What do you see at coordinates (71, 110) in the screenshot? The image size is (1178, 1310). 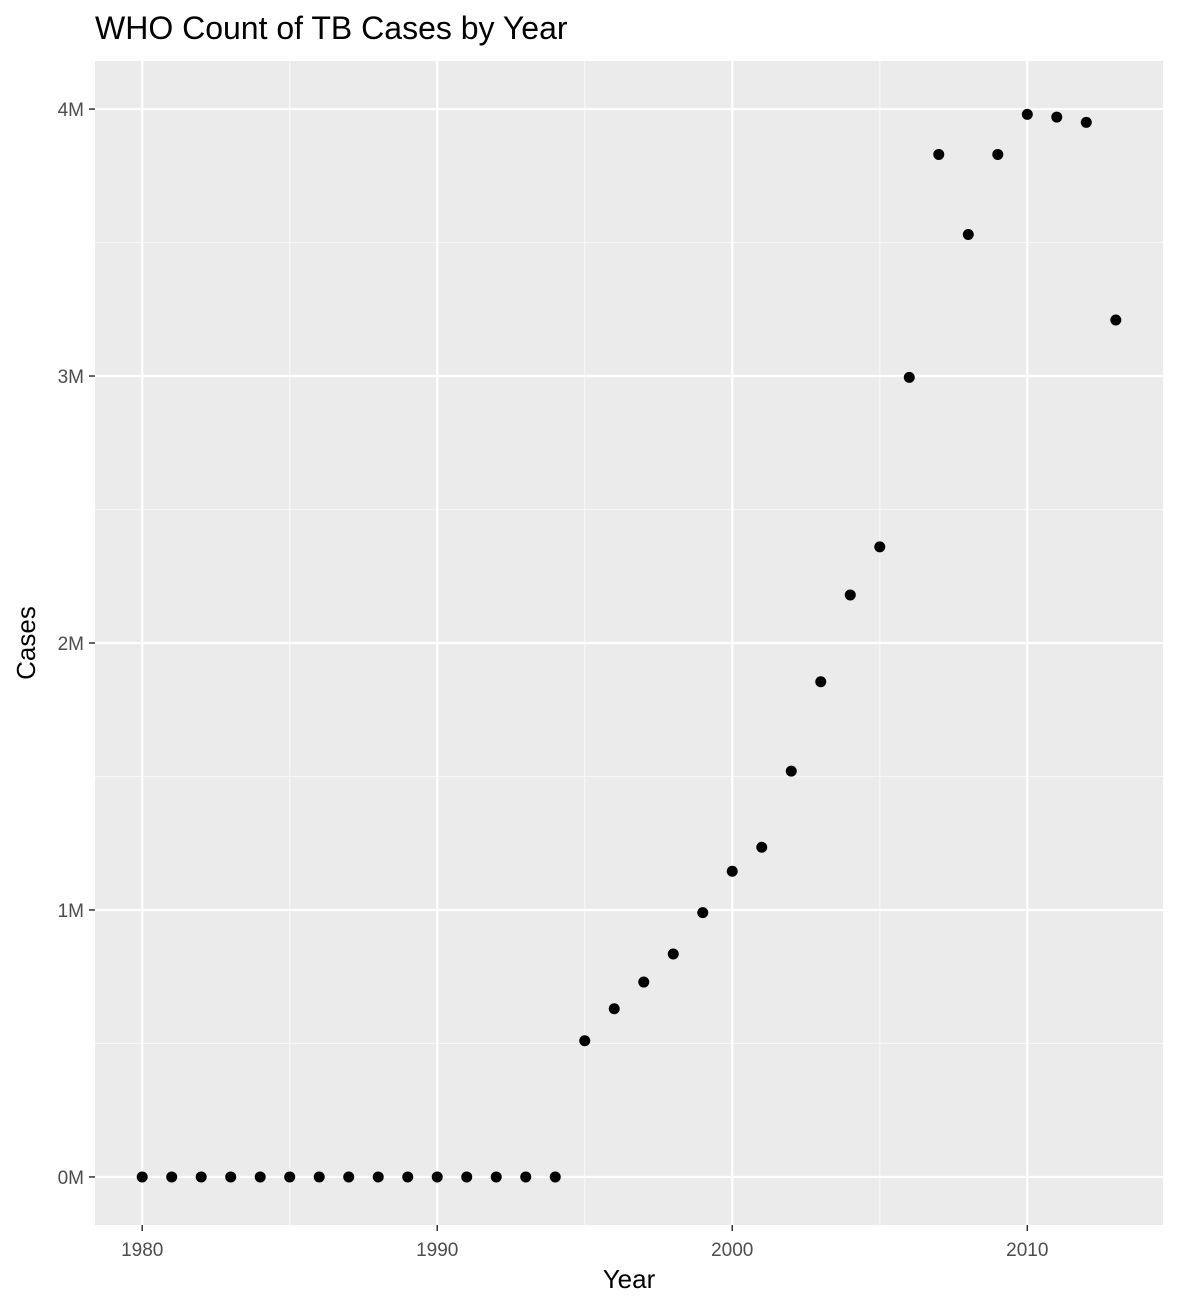 I see `y-tick-label: 4M` at bounding box center [71, 110].